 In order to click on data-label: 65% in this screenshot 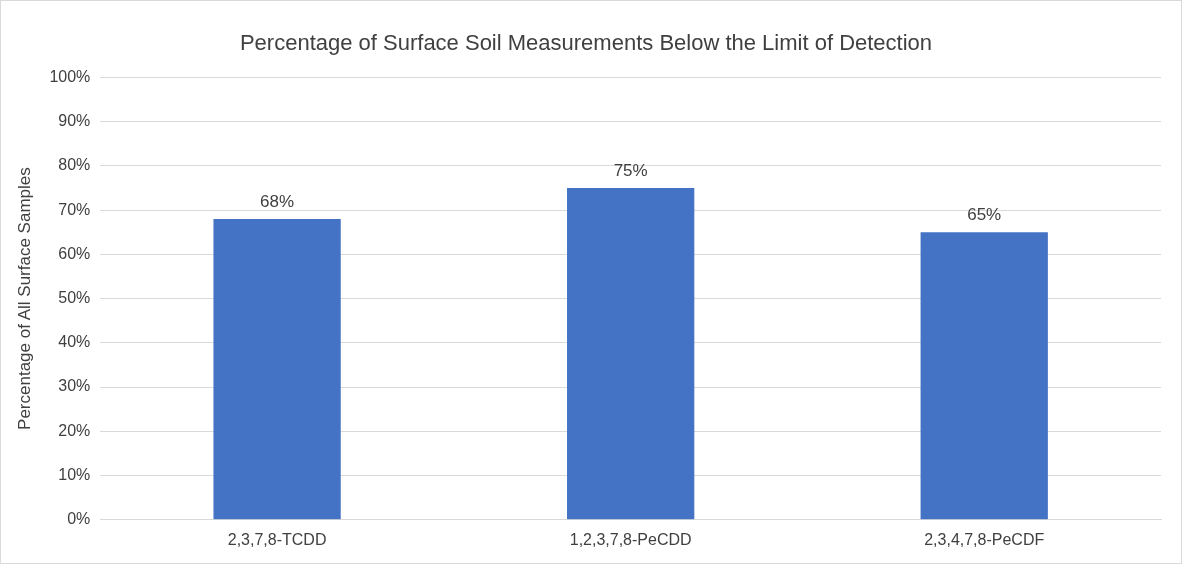, I will do `click(984, 215)`.